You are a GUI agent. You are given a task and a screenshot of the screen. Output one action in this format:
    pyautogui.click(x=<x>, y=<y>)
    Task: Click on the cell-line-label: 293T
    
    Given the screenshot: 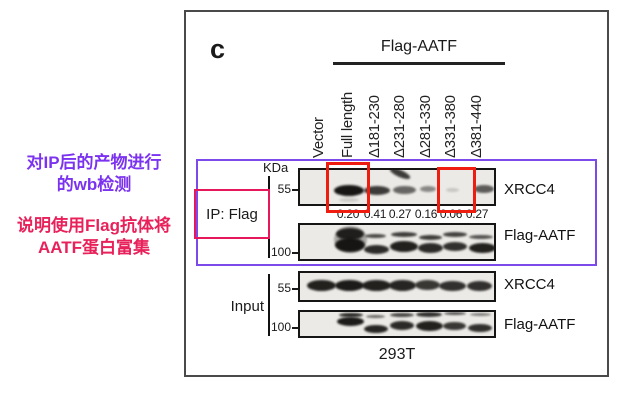 What is the action you would take?
    pyautogui.click(x=397, y=354)
    